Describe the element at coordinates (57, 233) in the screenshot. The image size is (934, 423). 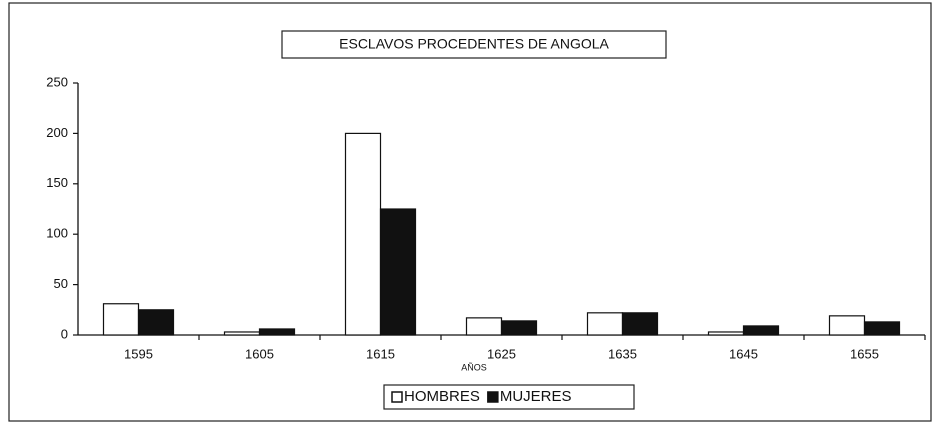
I see `y-tick-label: 100` at that location.